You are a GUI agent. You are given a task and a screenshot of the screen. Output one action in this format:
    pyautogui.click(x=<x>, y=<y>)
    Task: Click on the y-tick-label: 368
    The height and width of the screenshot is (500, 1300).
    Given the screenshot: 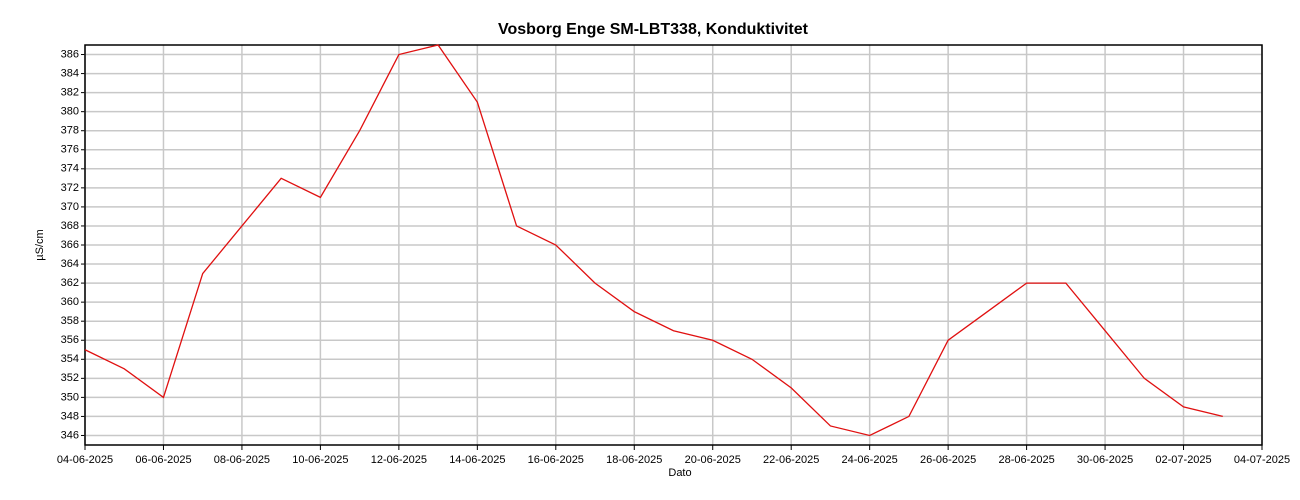 What is the action you would take?
    pyautogui.click(x=70, y=226)
    